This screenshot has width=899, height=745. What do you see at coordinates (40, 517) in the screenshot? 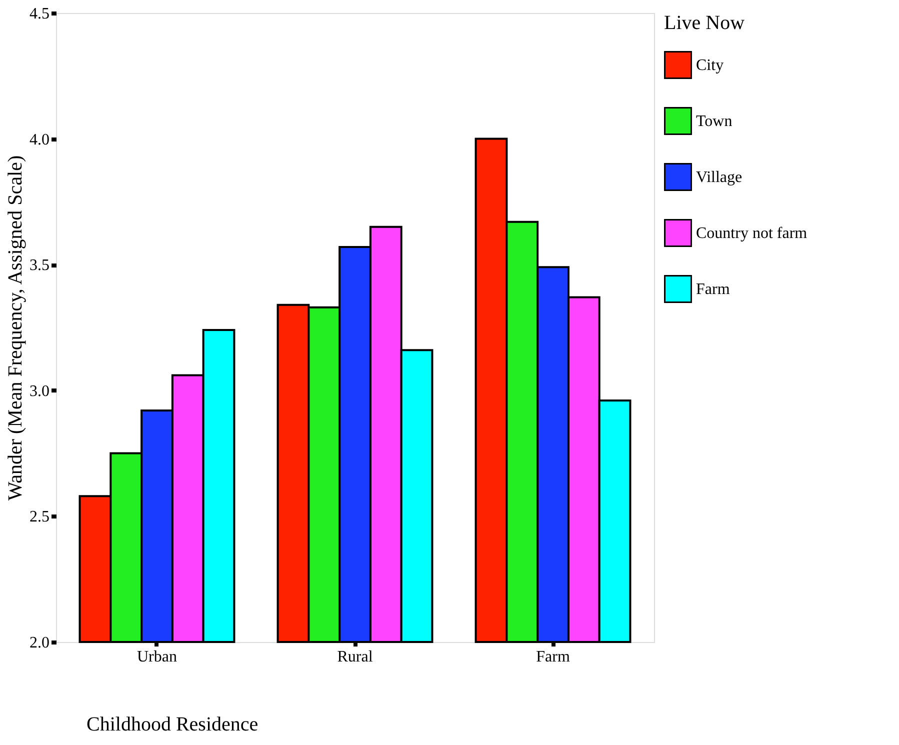
I see `y-tick-label: 2.5` at bounding box center [40, 517].